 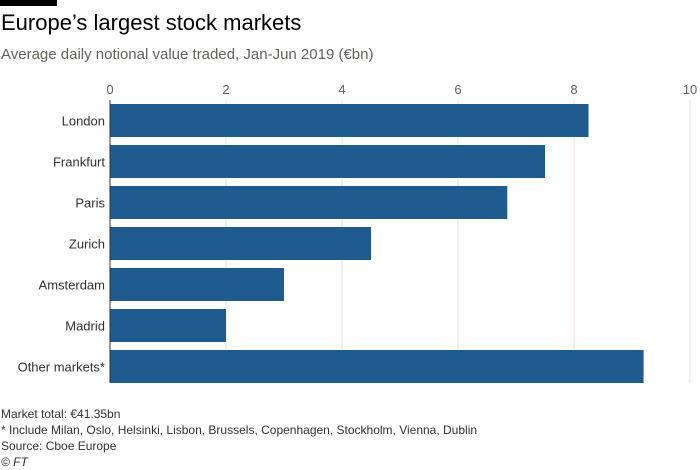 What do you see at coordinates (28, 3) in the screenshot?
I see `brand-bar` at bounding box center [28, 3].